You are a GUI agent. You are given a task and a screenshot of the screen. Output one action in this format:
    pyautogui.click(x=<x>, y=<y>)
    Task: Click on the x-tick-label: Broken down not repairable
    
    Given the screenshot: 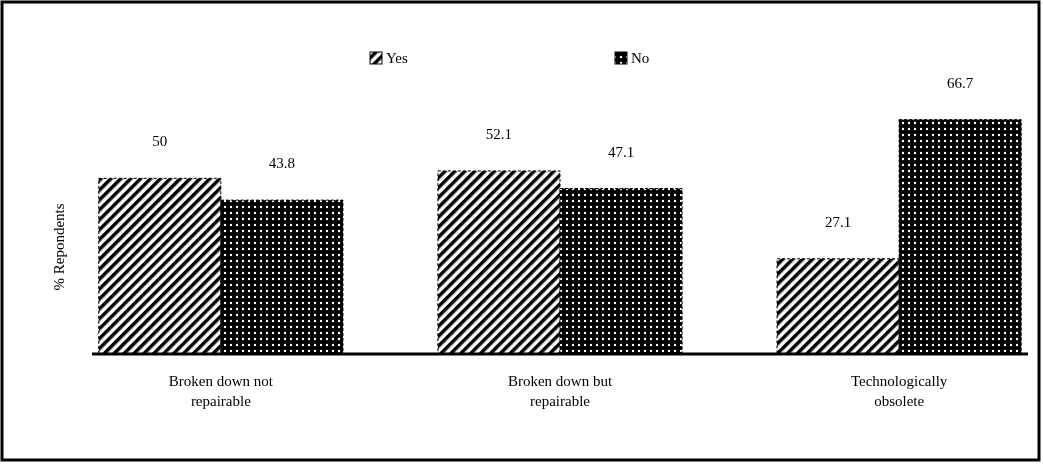 What is the action you would take?
    pyautogui.click(x=221, y=391)
    